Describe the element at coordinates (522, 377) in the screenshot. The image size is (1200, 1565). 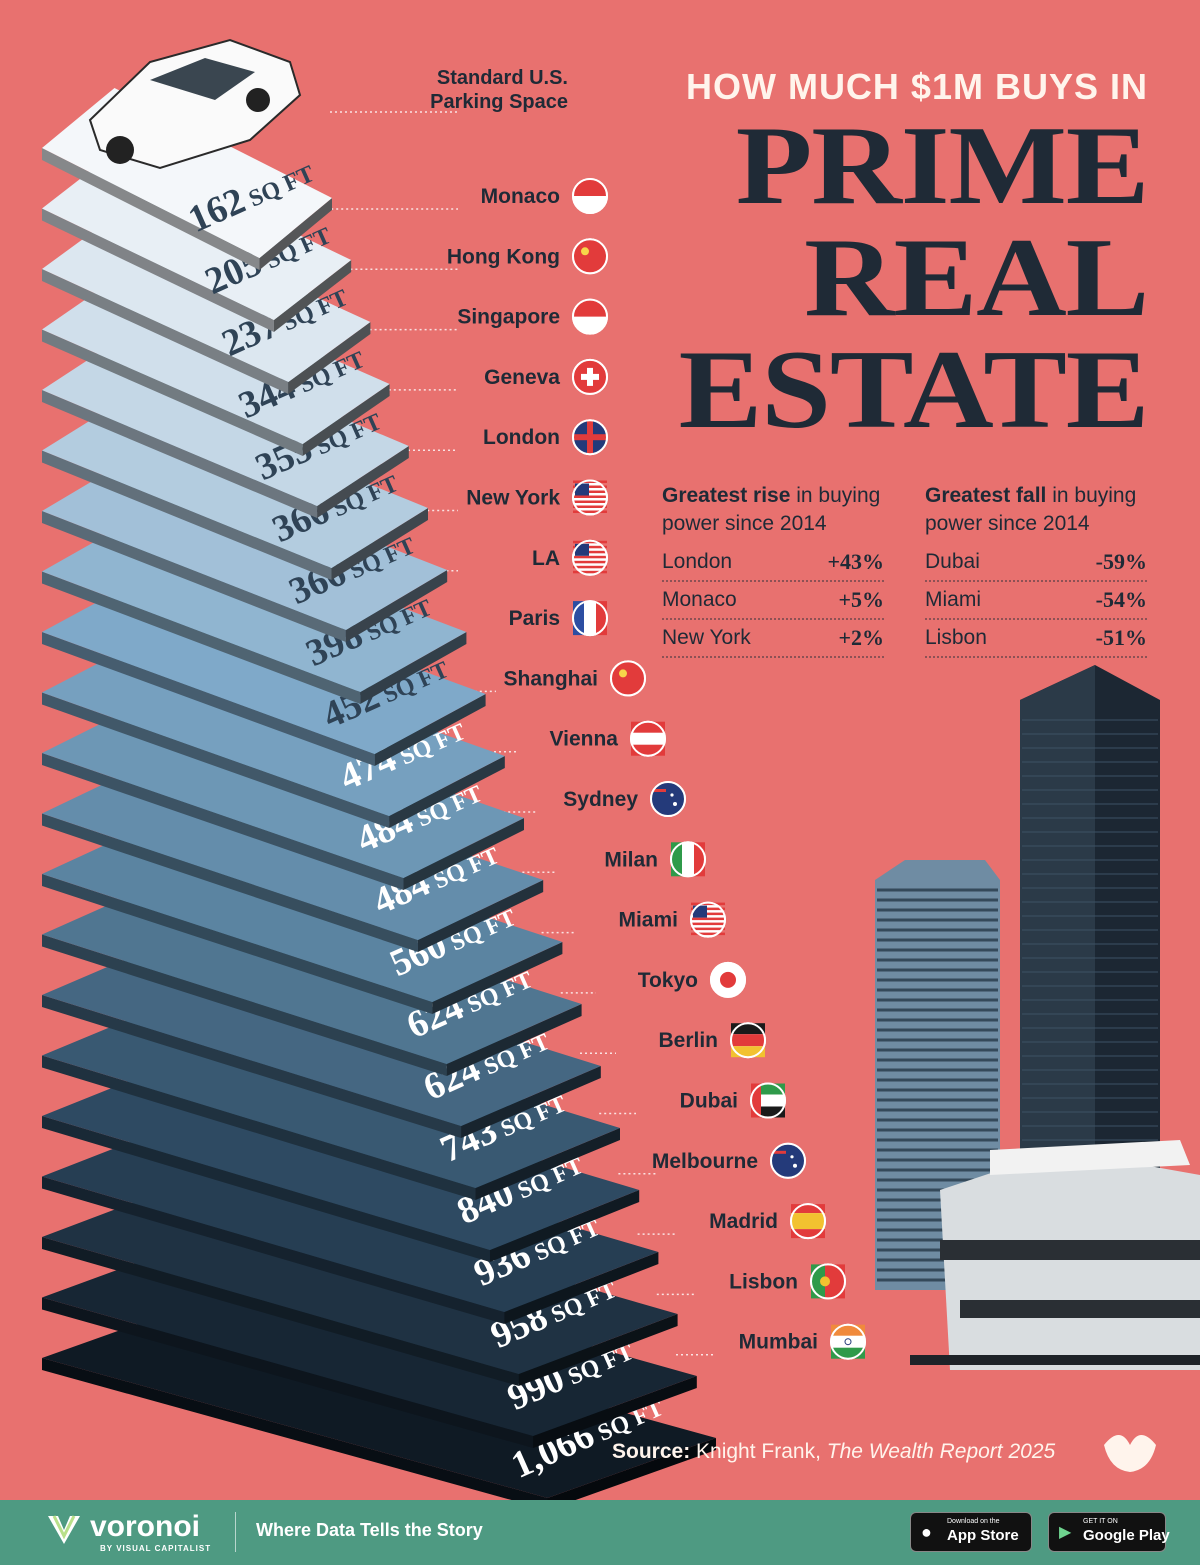
I see `city-label: Geneva` at that location.